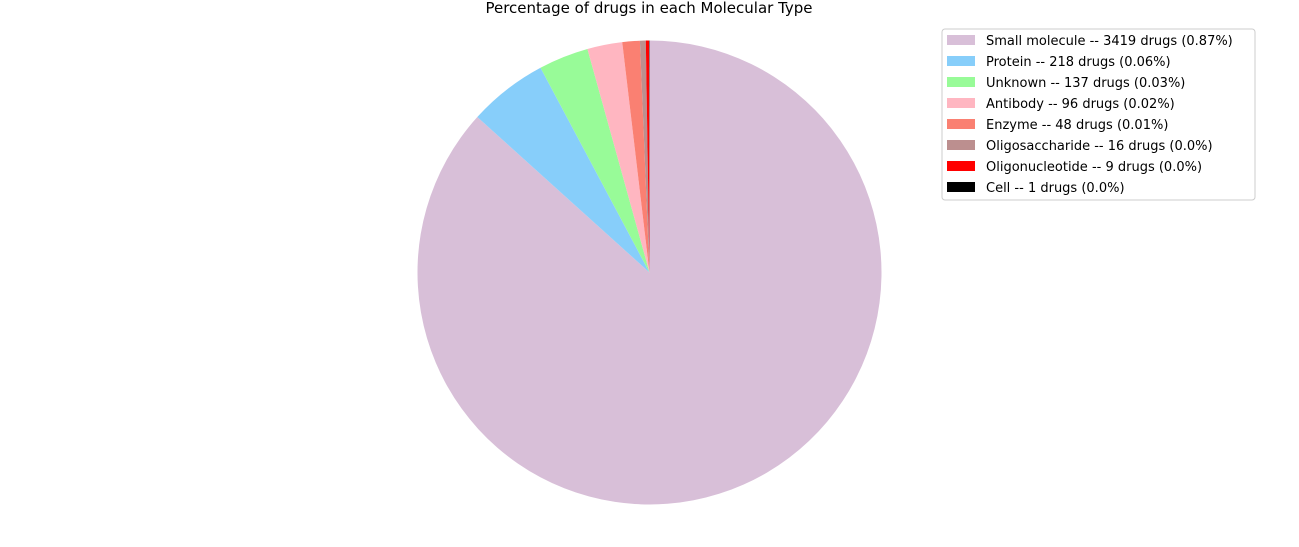 The height and width of the screenshot is (547, 1299). Describe the element at coordinates (961, 40) in the screenshot. I see `legend-swatch-small-molecule` at that location.